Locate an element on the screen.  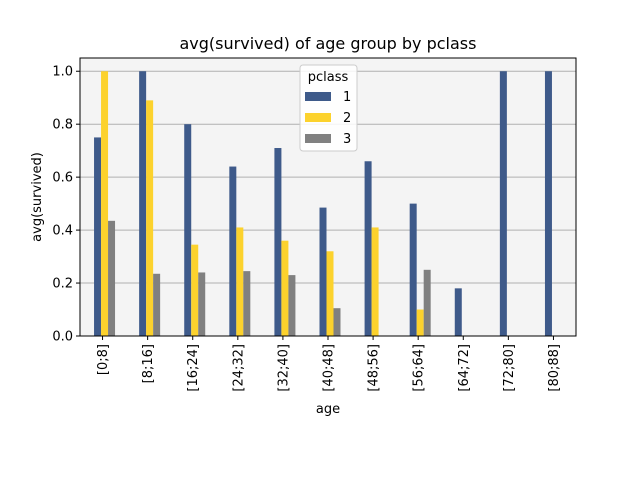
y-tick-label: 0.0 is located at coordinates (62, 337).